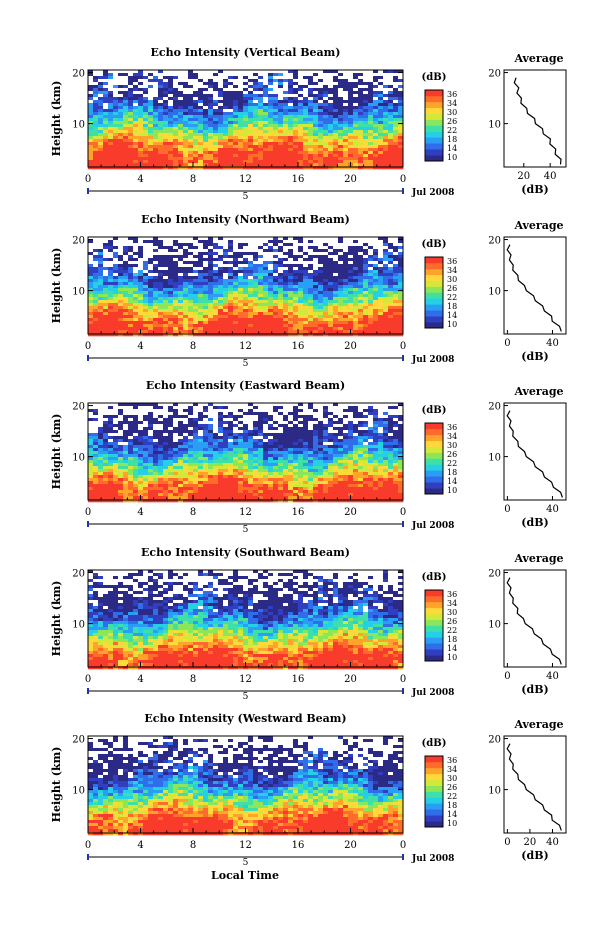  What do you see at coordinates (434, 134) in the screenshot?
I see `colorbar-segment` at bounding box center [434, 134].